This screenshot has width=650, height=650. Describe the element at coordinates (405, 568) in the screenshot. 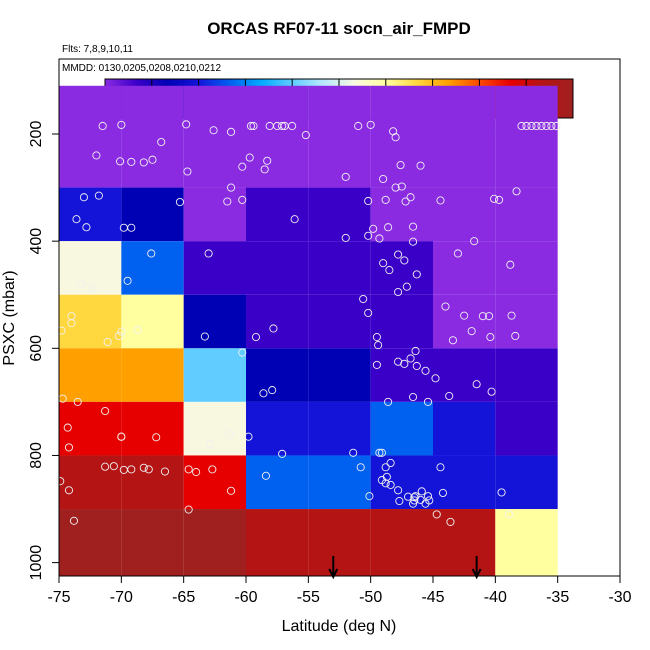

I see `arrow-markers` at that location.